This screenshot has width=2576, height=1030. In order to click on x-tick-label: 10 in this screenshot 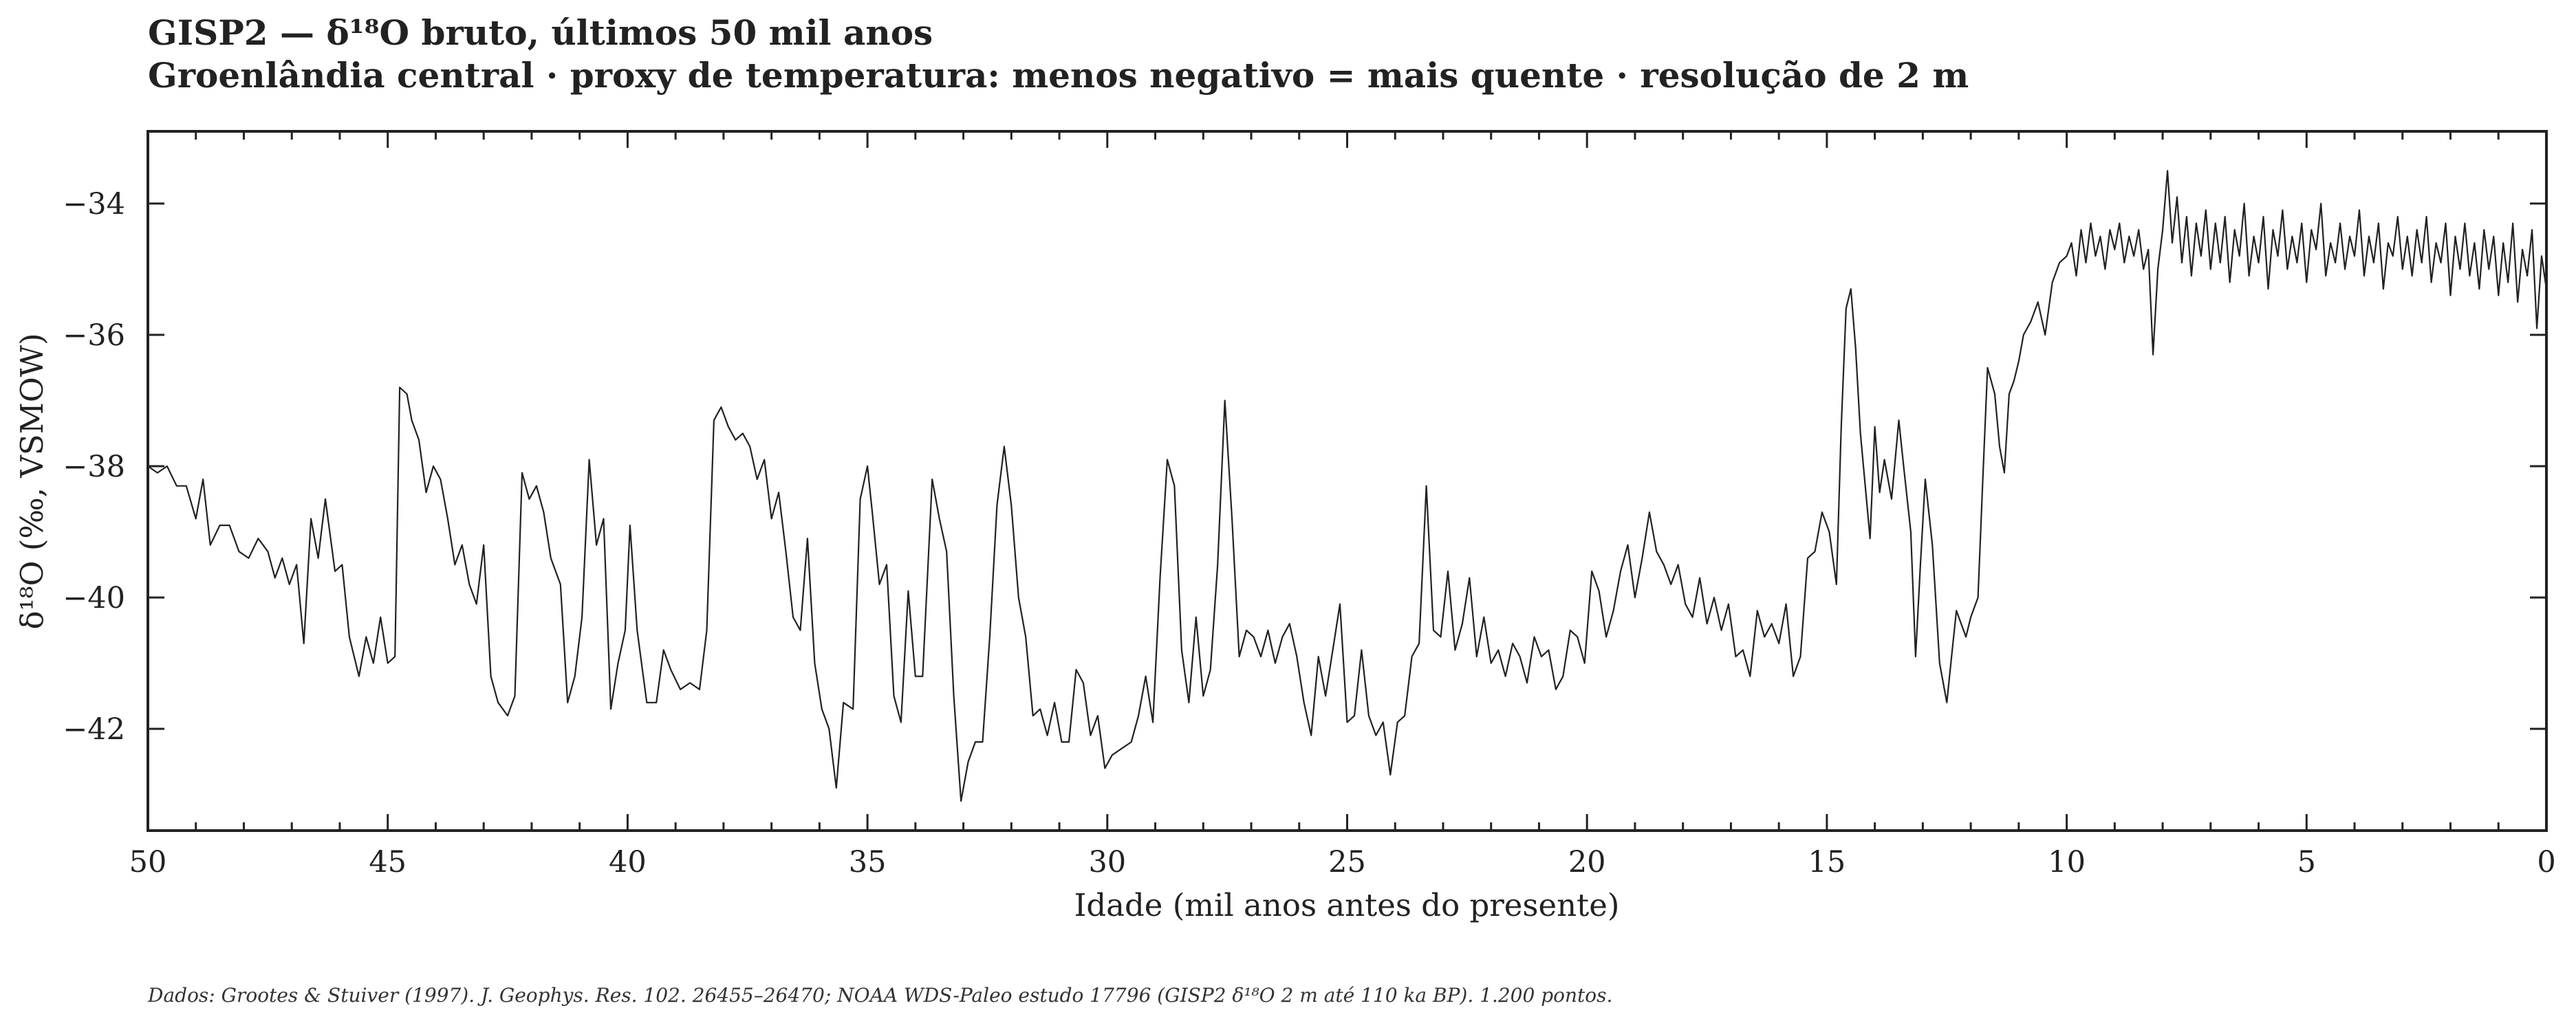, I will do `click(2067, 862)`.